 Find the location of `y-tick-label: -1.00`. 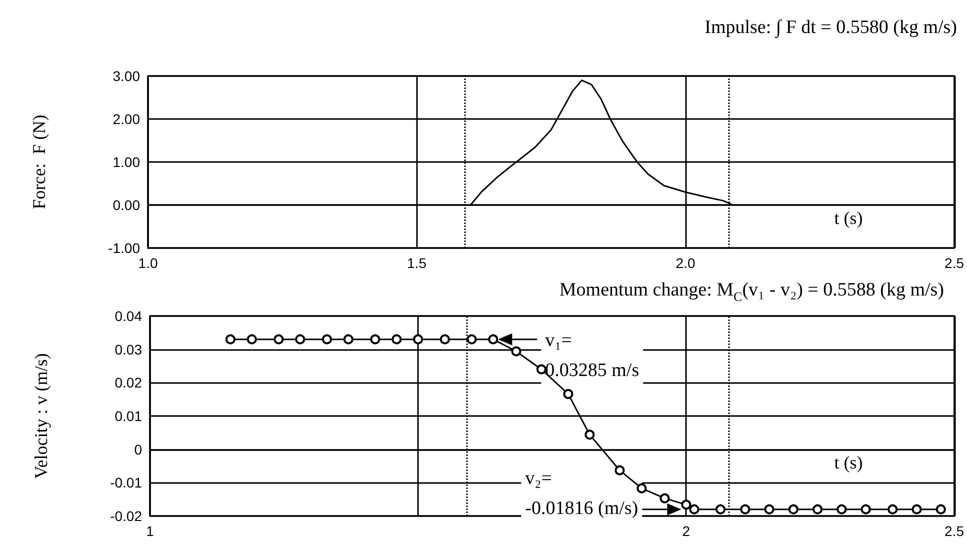

y-tick-label: -1.00 is located at coordinates (124, 248).